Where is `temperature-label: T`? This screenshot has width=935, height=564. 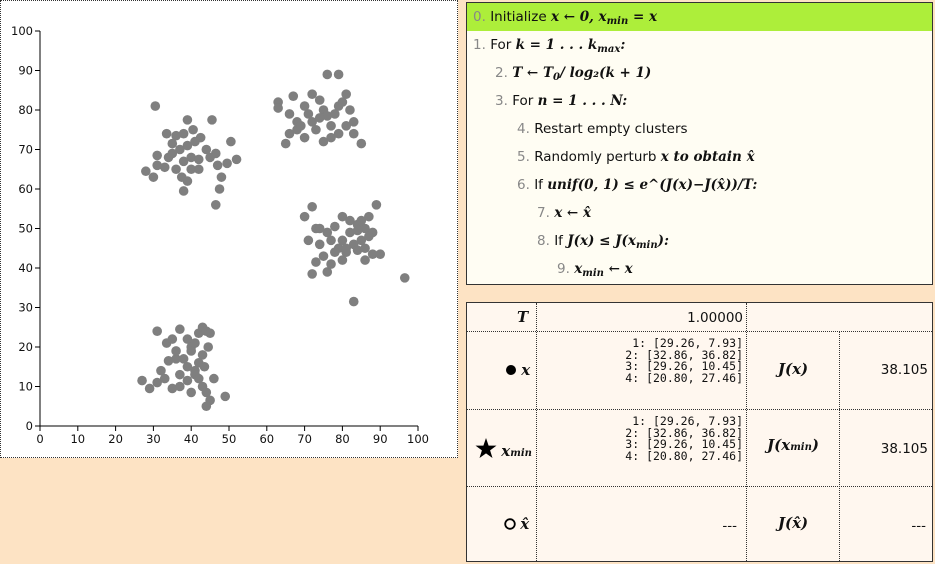 temperature-label: T is located at coordinates (523, 317).